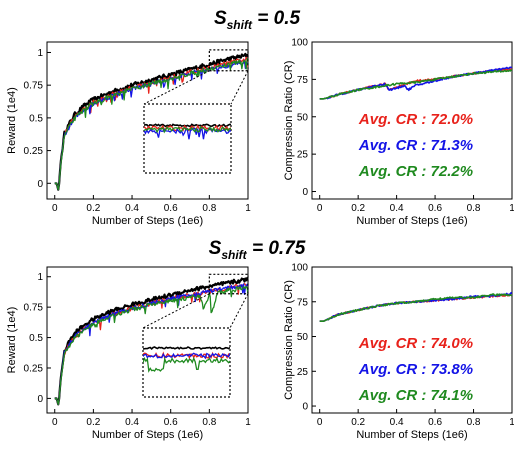 The width and height of the screenshot is (514, 450). What do you see at coordinates (415, 145) in the screenshot?
I see `avg-cr-annotation-1: Avg. CR : 71.3%` at bounding box center [415, 145].